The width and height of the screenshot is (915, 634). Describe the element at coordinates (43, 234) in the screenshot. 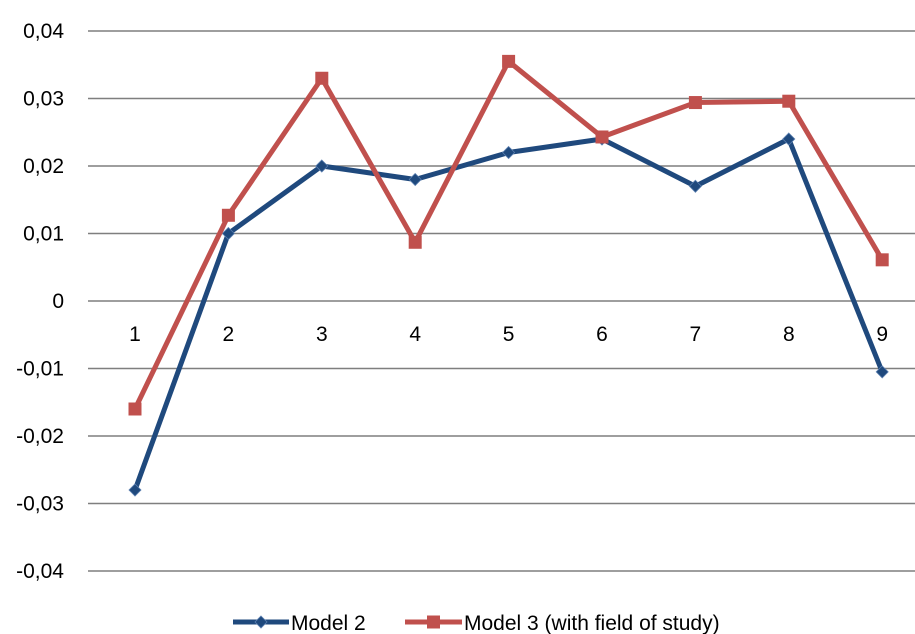

I see `y-tick-label: 0,01` at that location.